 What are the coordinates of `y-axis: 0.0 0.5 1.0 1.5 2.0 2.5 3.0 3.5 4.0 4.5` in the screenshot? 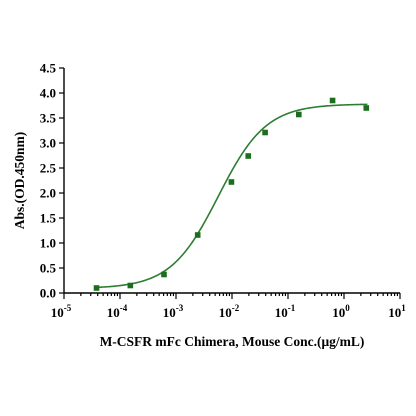 It's located at (52, 181).